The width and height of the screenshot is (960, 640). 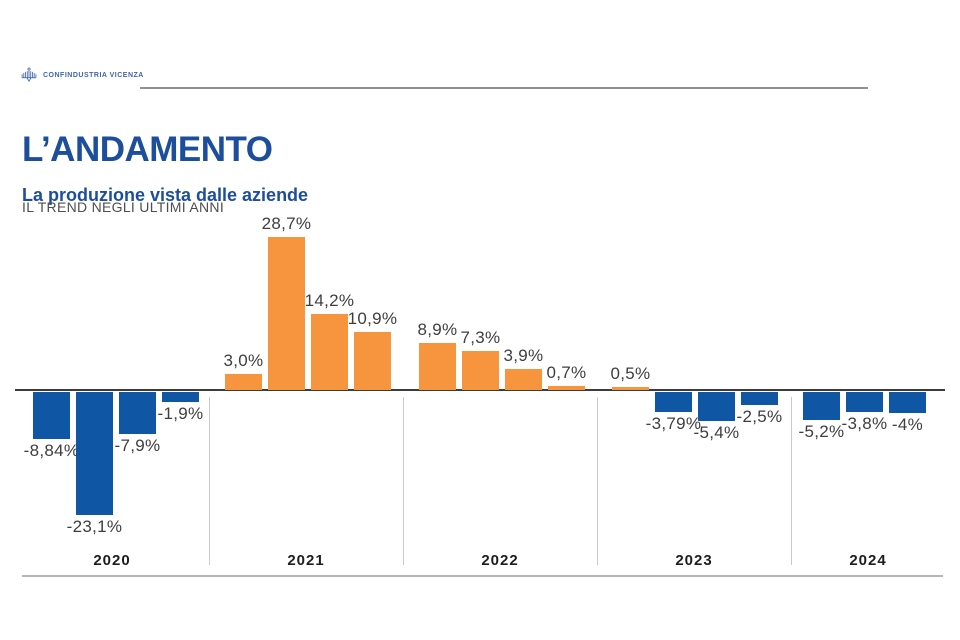 I want to click on bar-value-label: -7,9%, so click(x=137, y=446).